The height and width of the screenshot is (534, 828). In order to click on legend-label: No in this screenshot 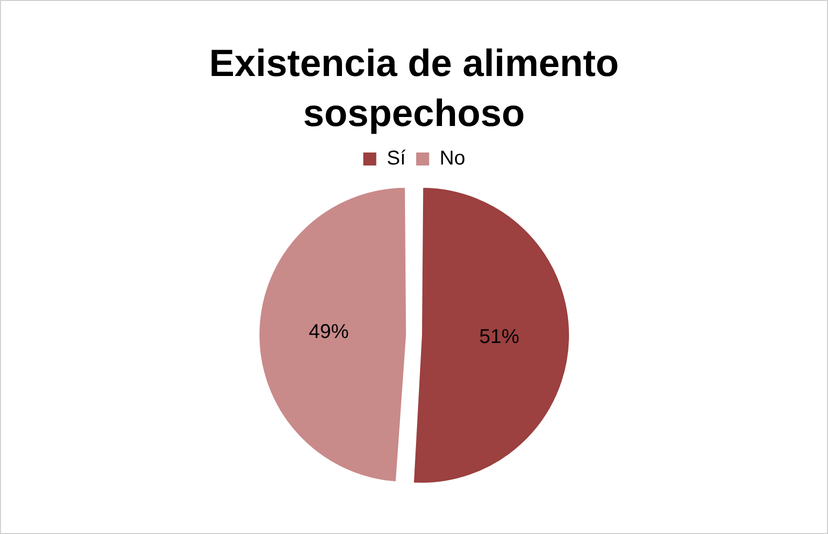, I will do `click(453, 159)`.